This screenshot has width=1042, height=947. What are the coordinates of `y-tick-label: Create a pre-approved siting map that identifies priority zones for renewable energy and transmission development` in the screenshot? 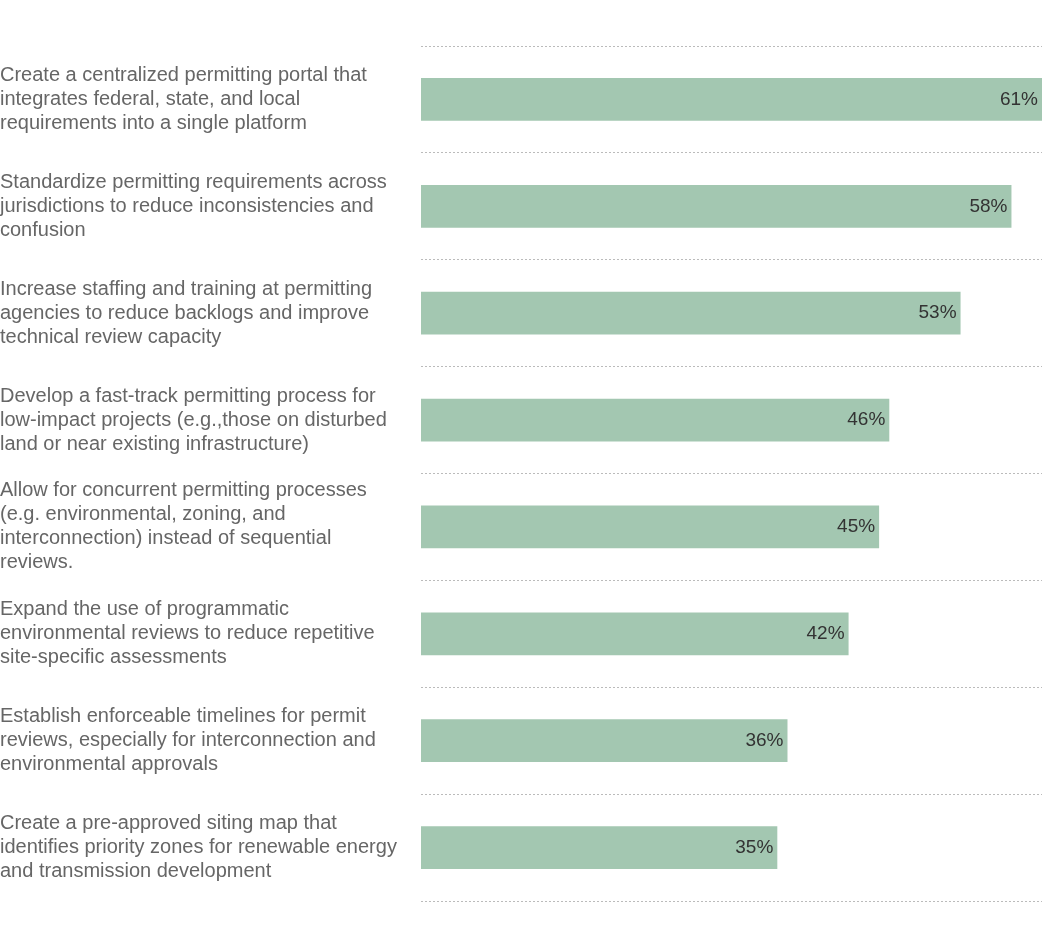 It's located at (198, 846).